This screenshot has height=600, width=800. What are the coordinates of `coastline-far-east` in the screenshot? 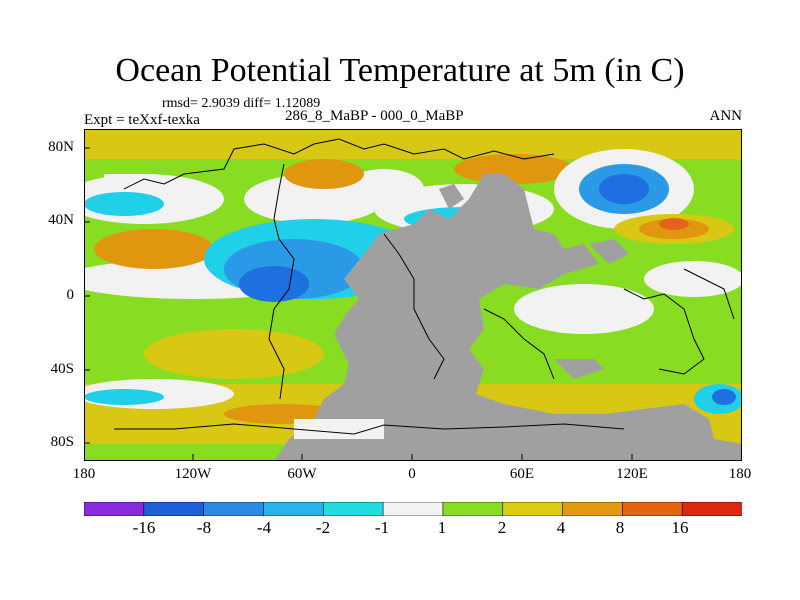 It's located at (664, 331).